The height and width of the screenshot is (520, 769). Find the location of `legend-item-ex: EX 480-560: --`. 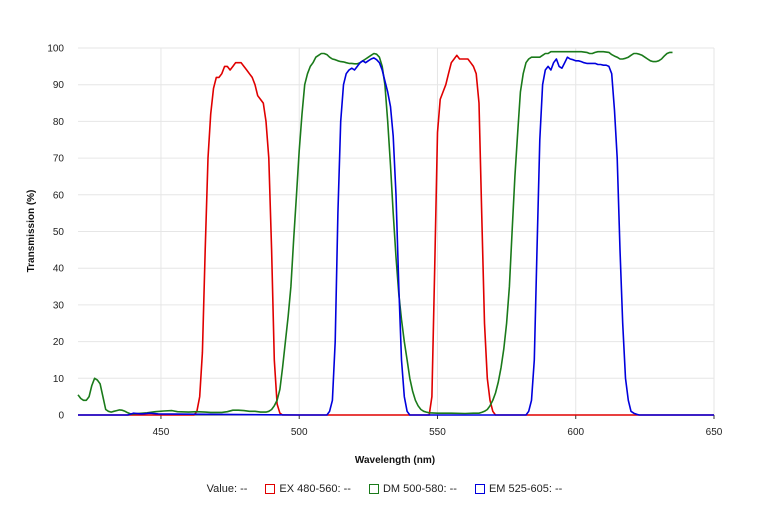

legend-item-ex: EX 480-560: -- is located at coordinates (308, 489).